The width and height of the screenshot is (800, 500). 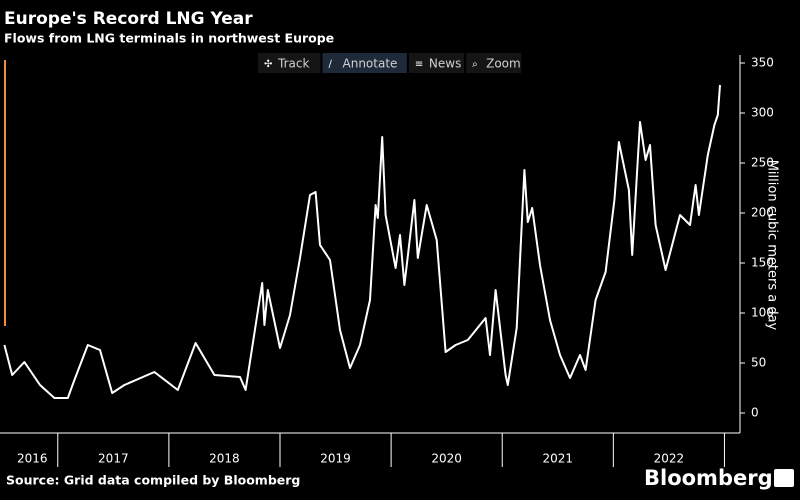 What do you see at coordinates (419, 64) in the screenshot?
I see `toolbar-icon: ≡` at bounding box center [419, 64].